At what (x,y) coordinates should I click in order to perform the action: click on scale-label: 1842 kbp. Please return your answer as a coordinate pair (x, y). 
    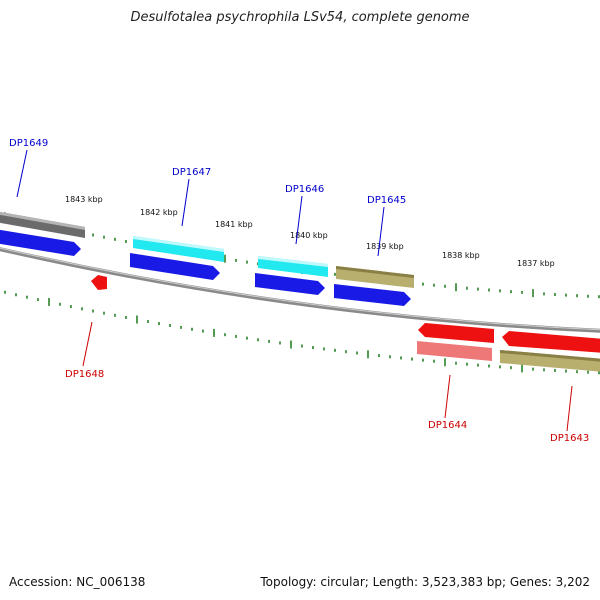
    Looking at the image, I should click on (159, 212).